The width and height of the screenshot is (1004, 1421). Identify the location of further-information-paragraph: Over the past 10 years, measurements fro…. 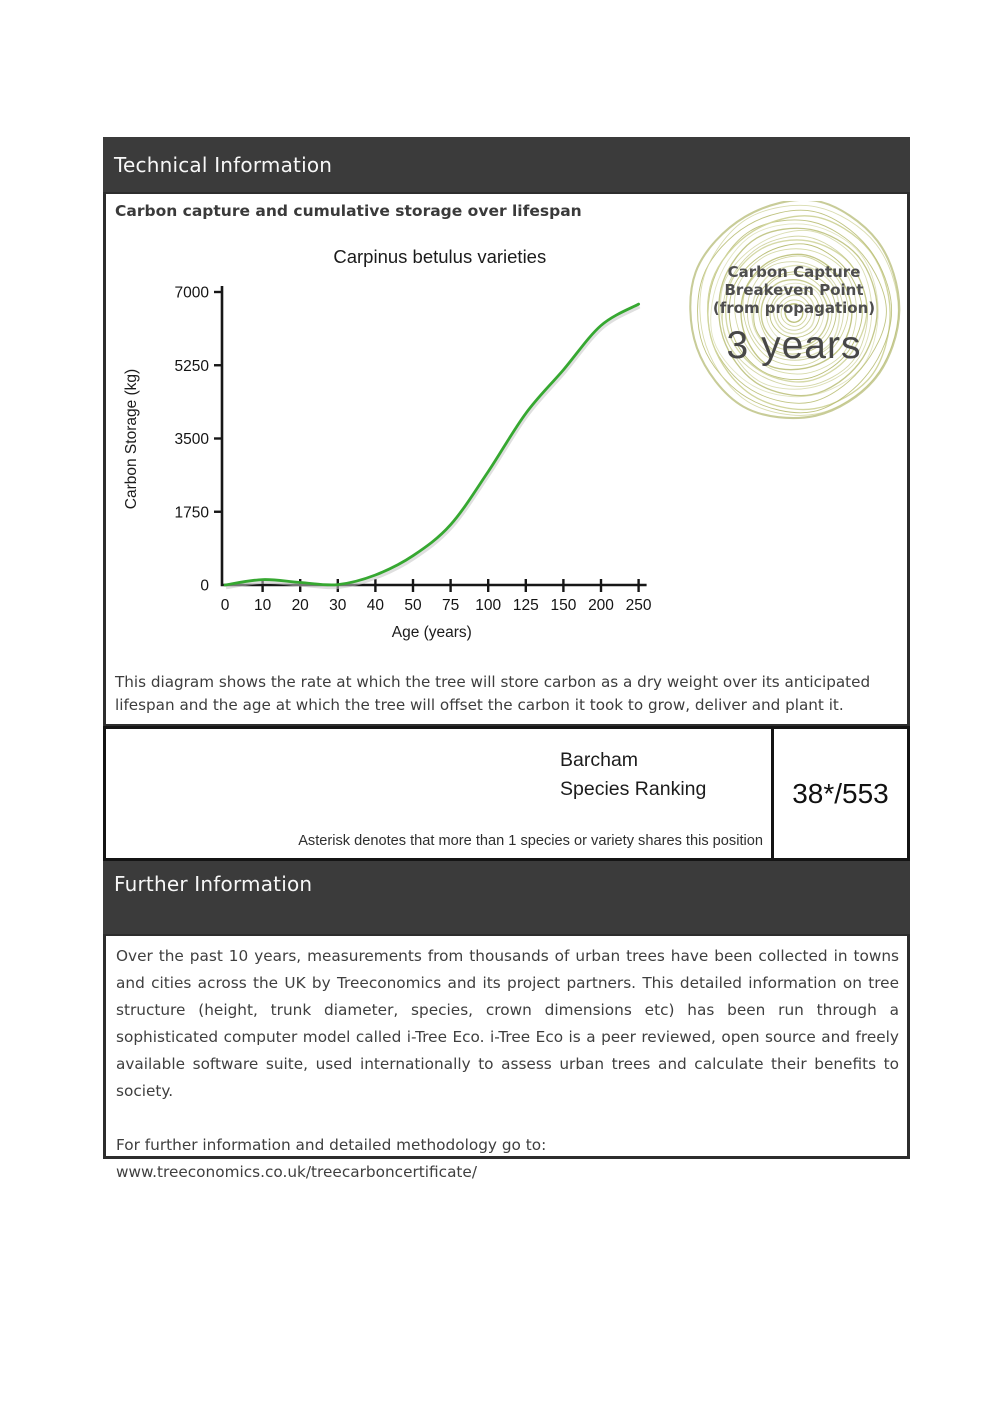
(507, 1023).